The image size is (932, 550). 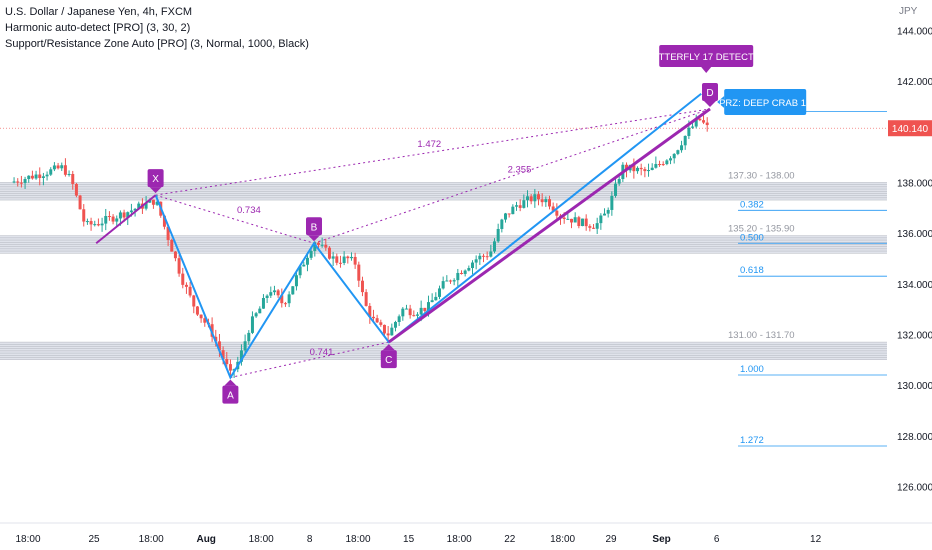 I want to click on label-text: X, so click(x=155, y=179).